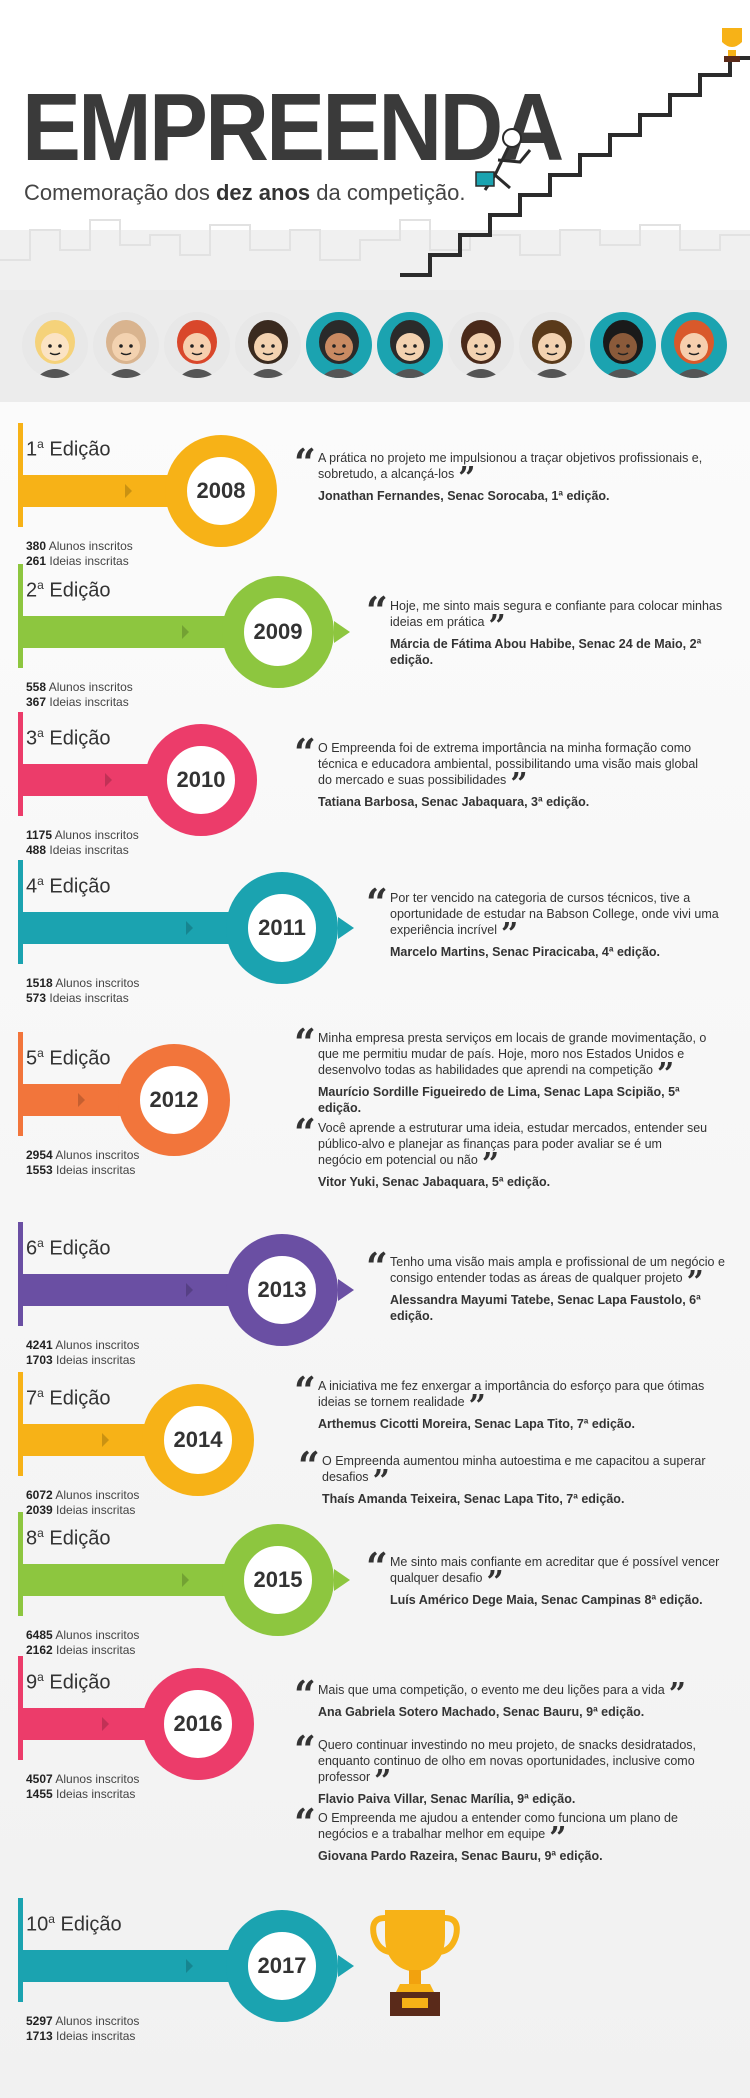 This screenshot has width=750, height=2098. Describe the element at coordinates (81, 1170) in the screenshot. I see `ideas-count: 1553 Ideias inscritas` at that location.